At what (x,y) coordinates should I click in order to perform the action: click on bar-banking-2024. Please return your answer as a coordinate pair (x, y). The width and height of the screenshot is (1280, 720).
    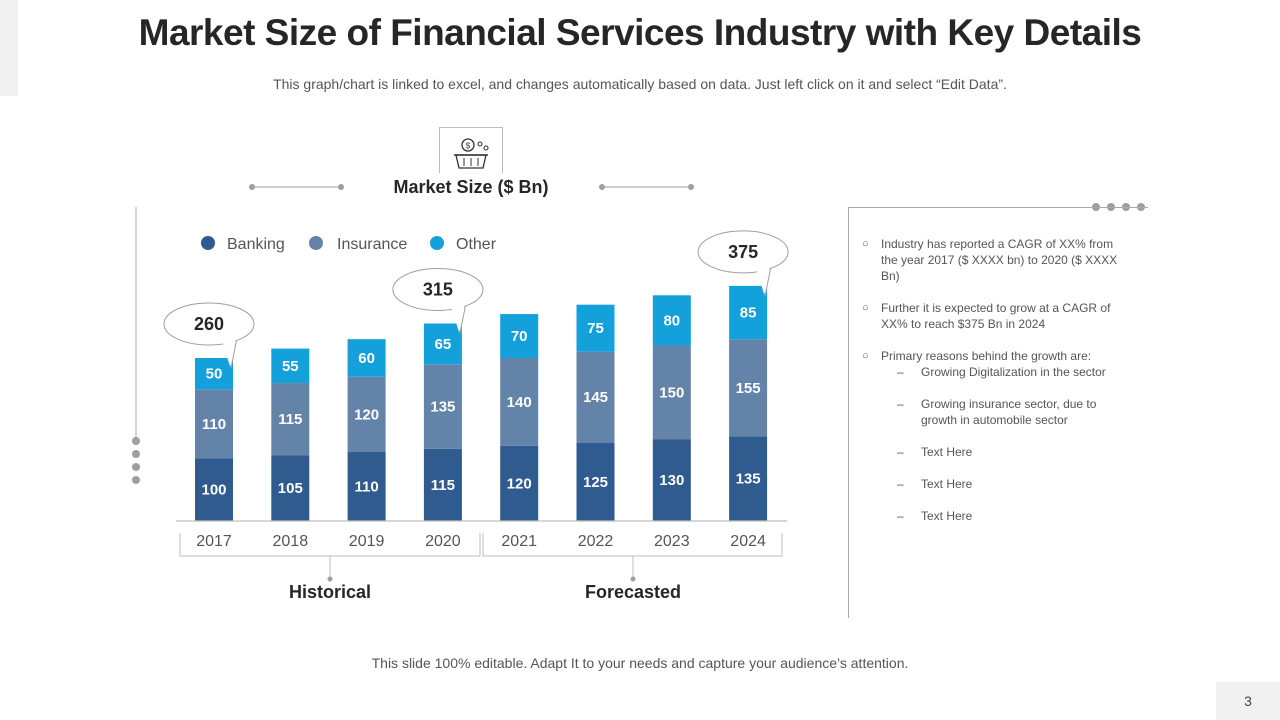
    Looking at the image, I should click on (748, 478).